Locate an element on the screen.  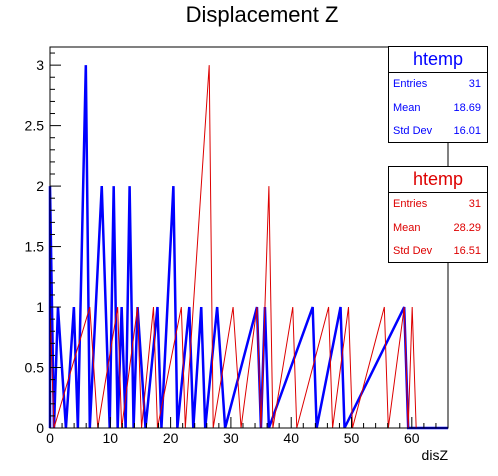
stats-value: 28.29 is located at coordinates (467, 227).